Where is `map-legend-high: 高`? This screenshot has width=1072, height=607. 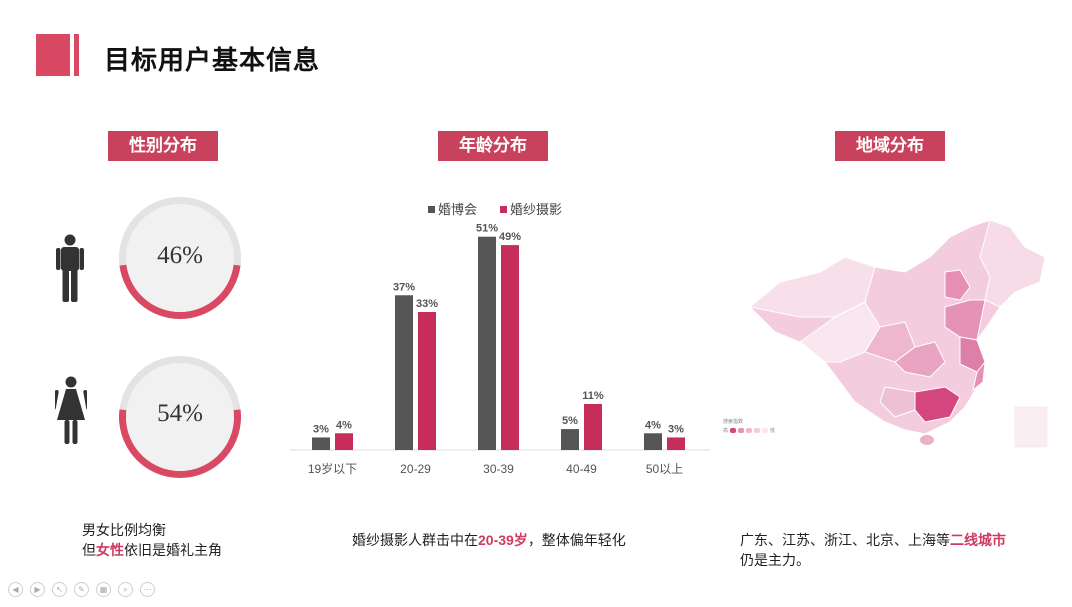 map-legend-high: 高 is located at coordinates (726, 431).